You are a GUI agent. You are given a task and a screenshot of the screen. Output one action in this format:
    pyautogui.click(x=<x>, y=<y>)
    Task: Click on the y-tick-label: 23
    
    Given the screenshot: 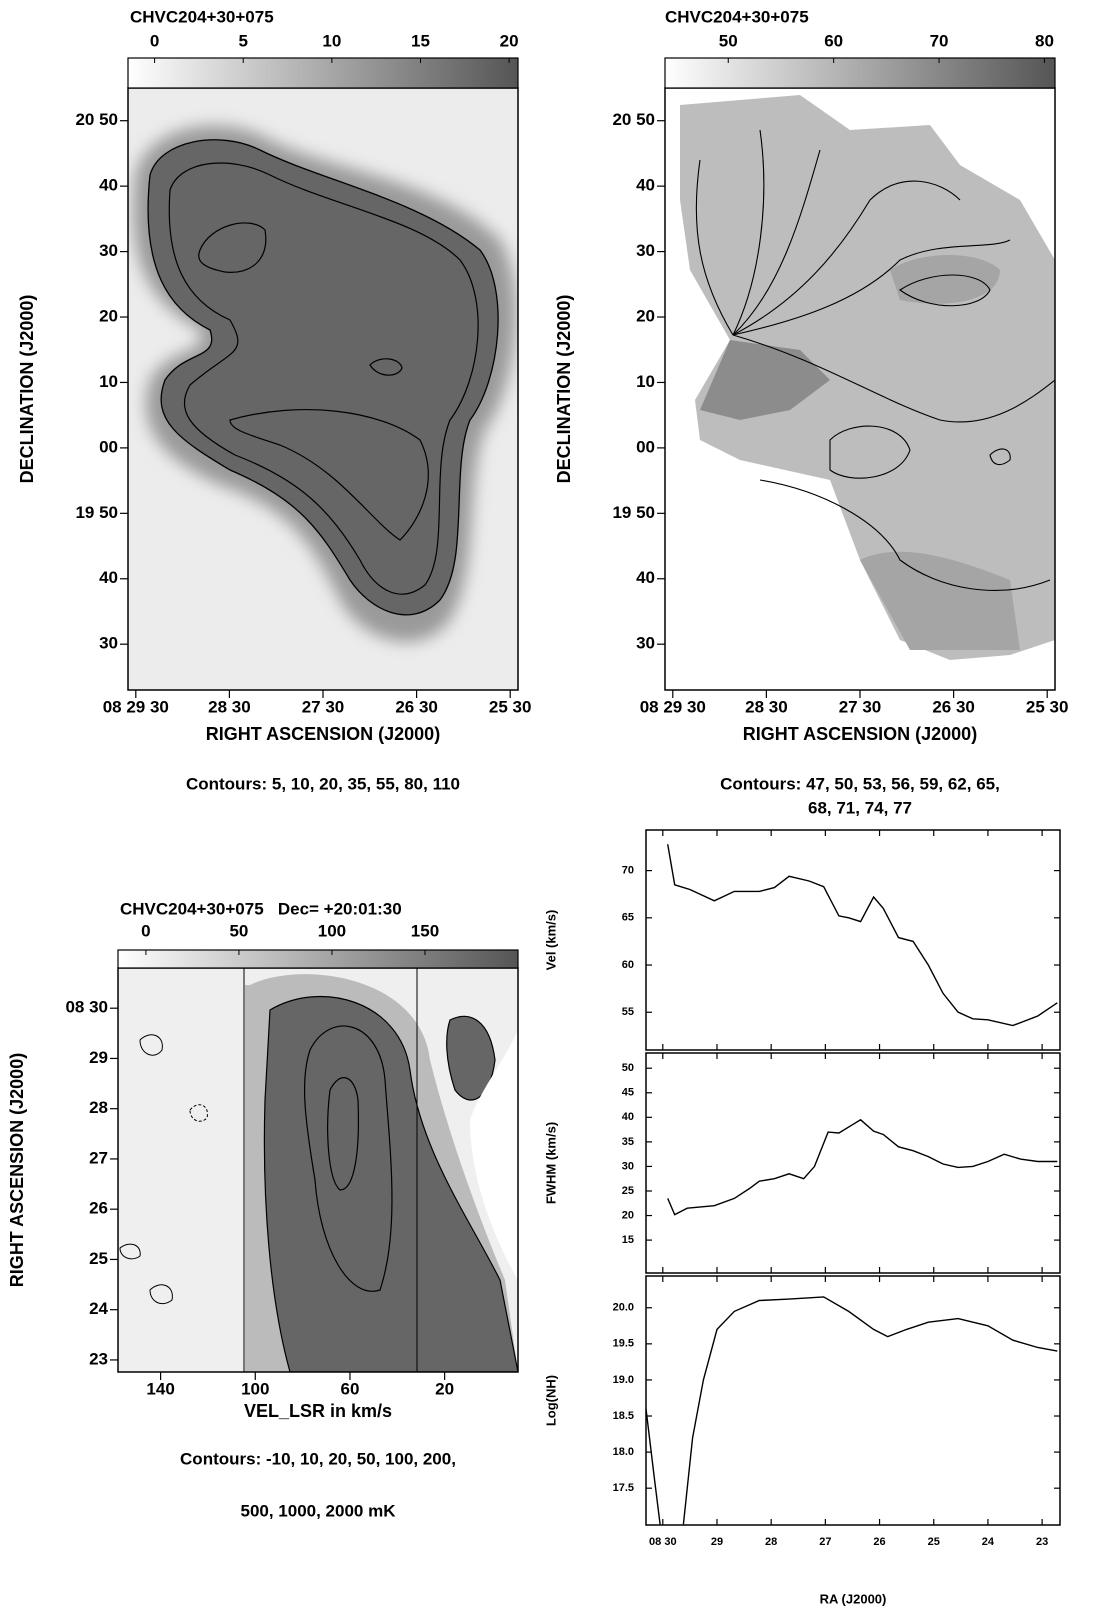 What is the action you would take?
    pyautogui.click(x=98, y=1358)
    